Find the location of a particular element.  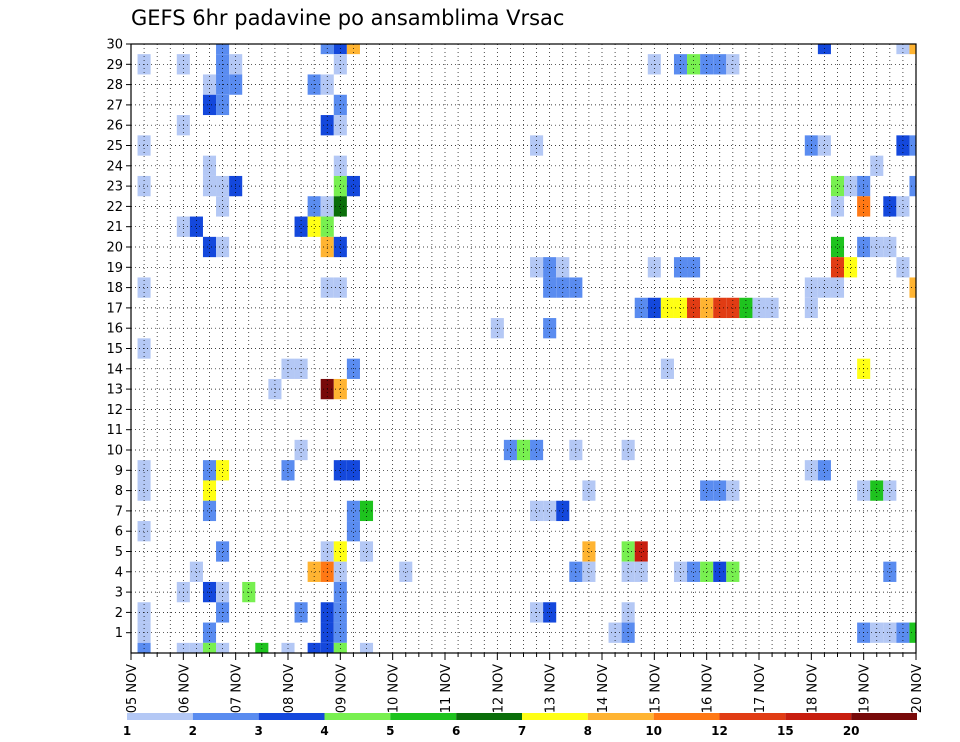

y-tick-label: 23 is located at coordinates (114, 187).